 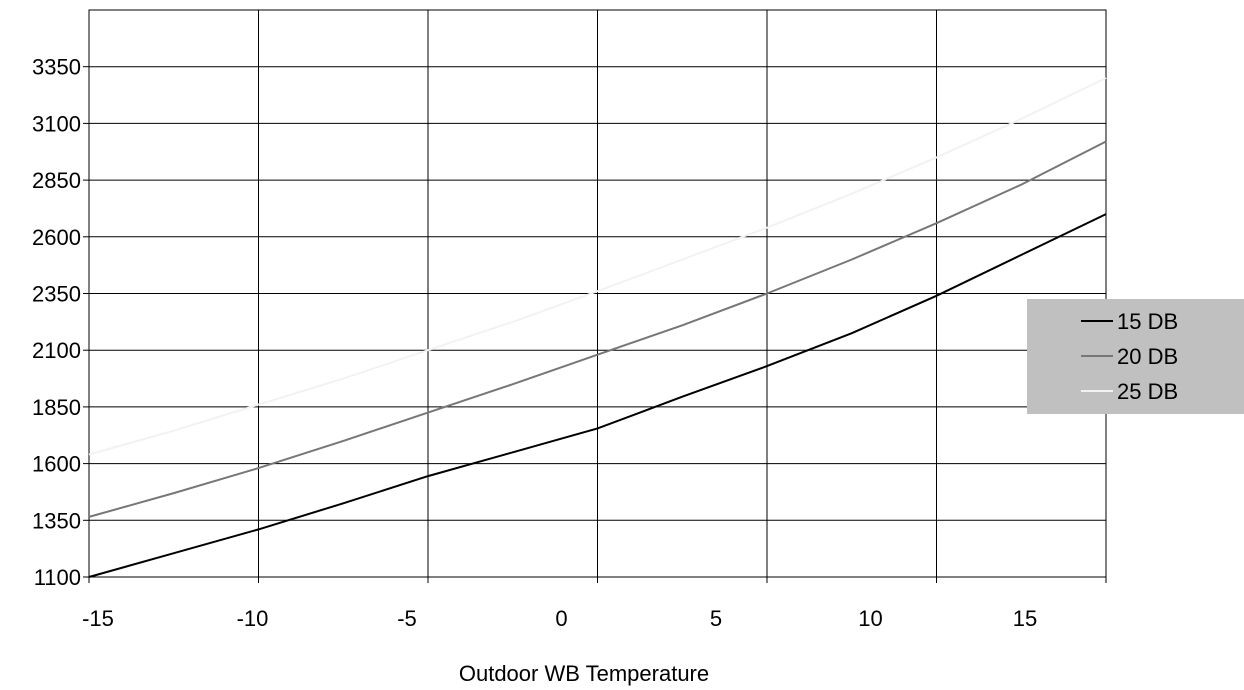 What do you see at coordinates (56, 294) in the screenshot?
I see `y-tick-label: 2350` at bounding box center [56, 294].